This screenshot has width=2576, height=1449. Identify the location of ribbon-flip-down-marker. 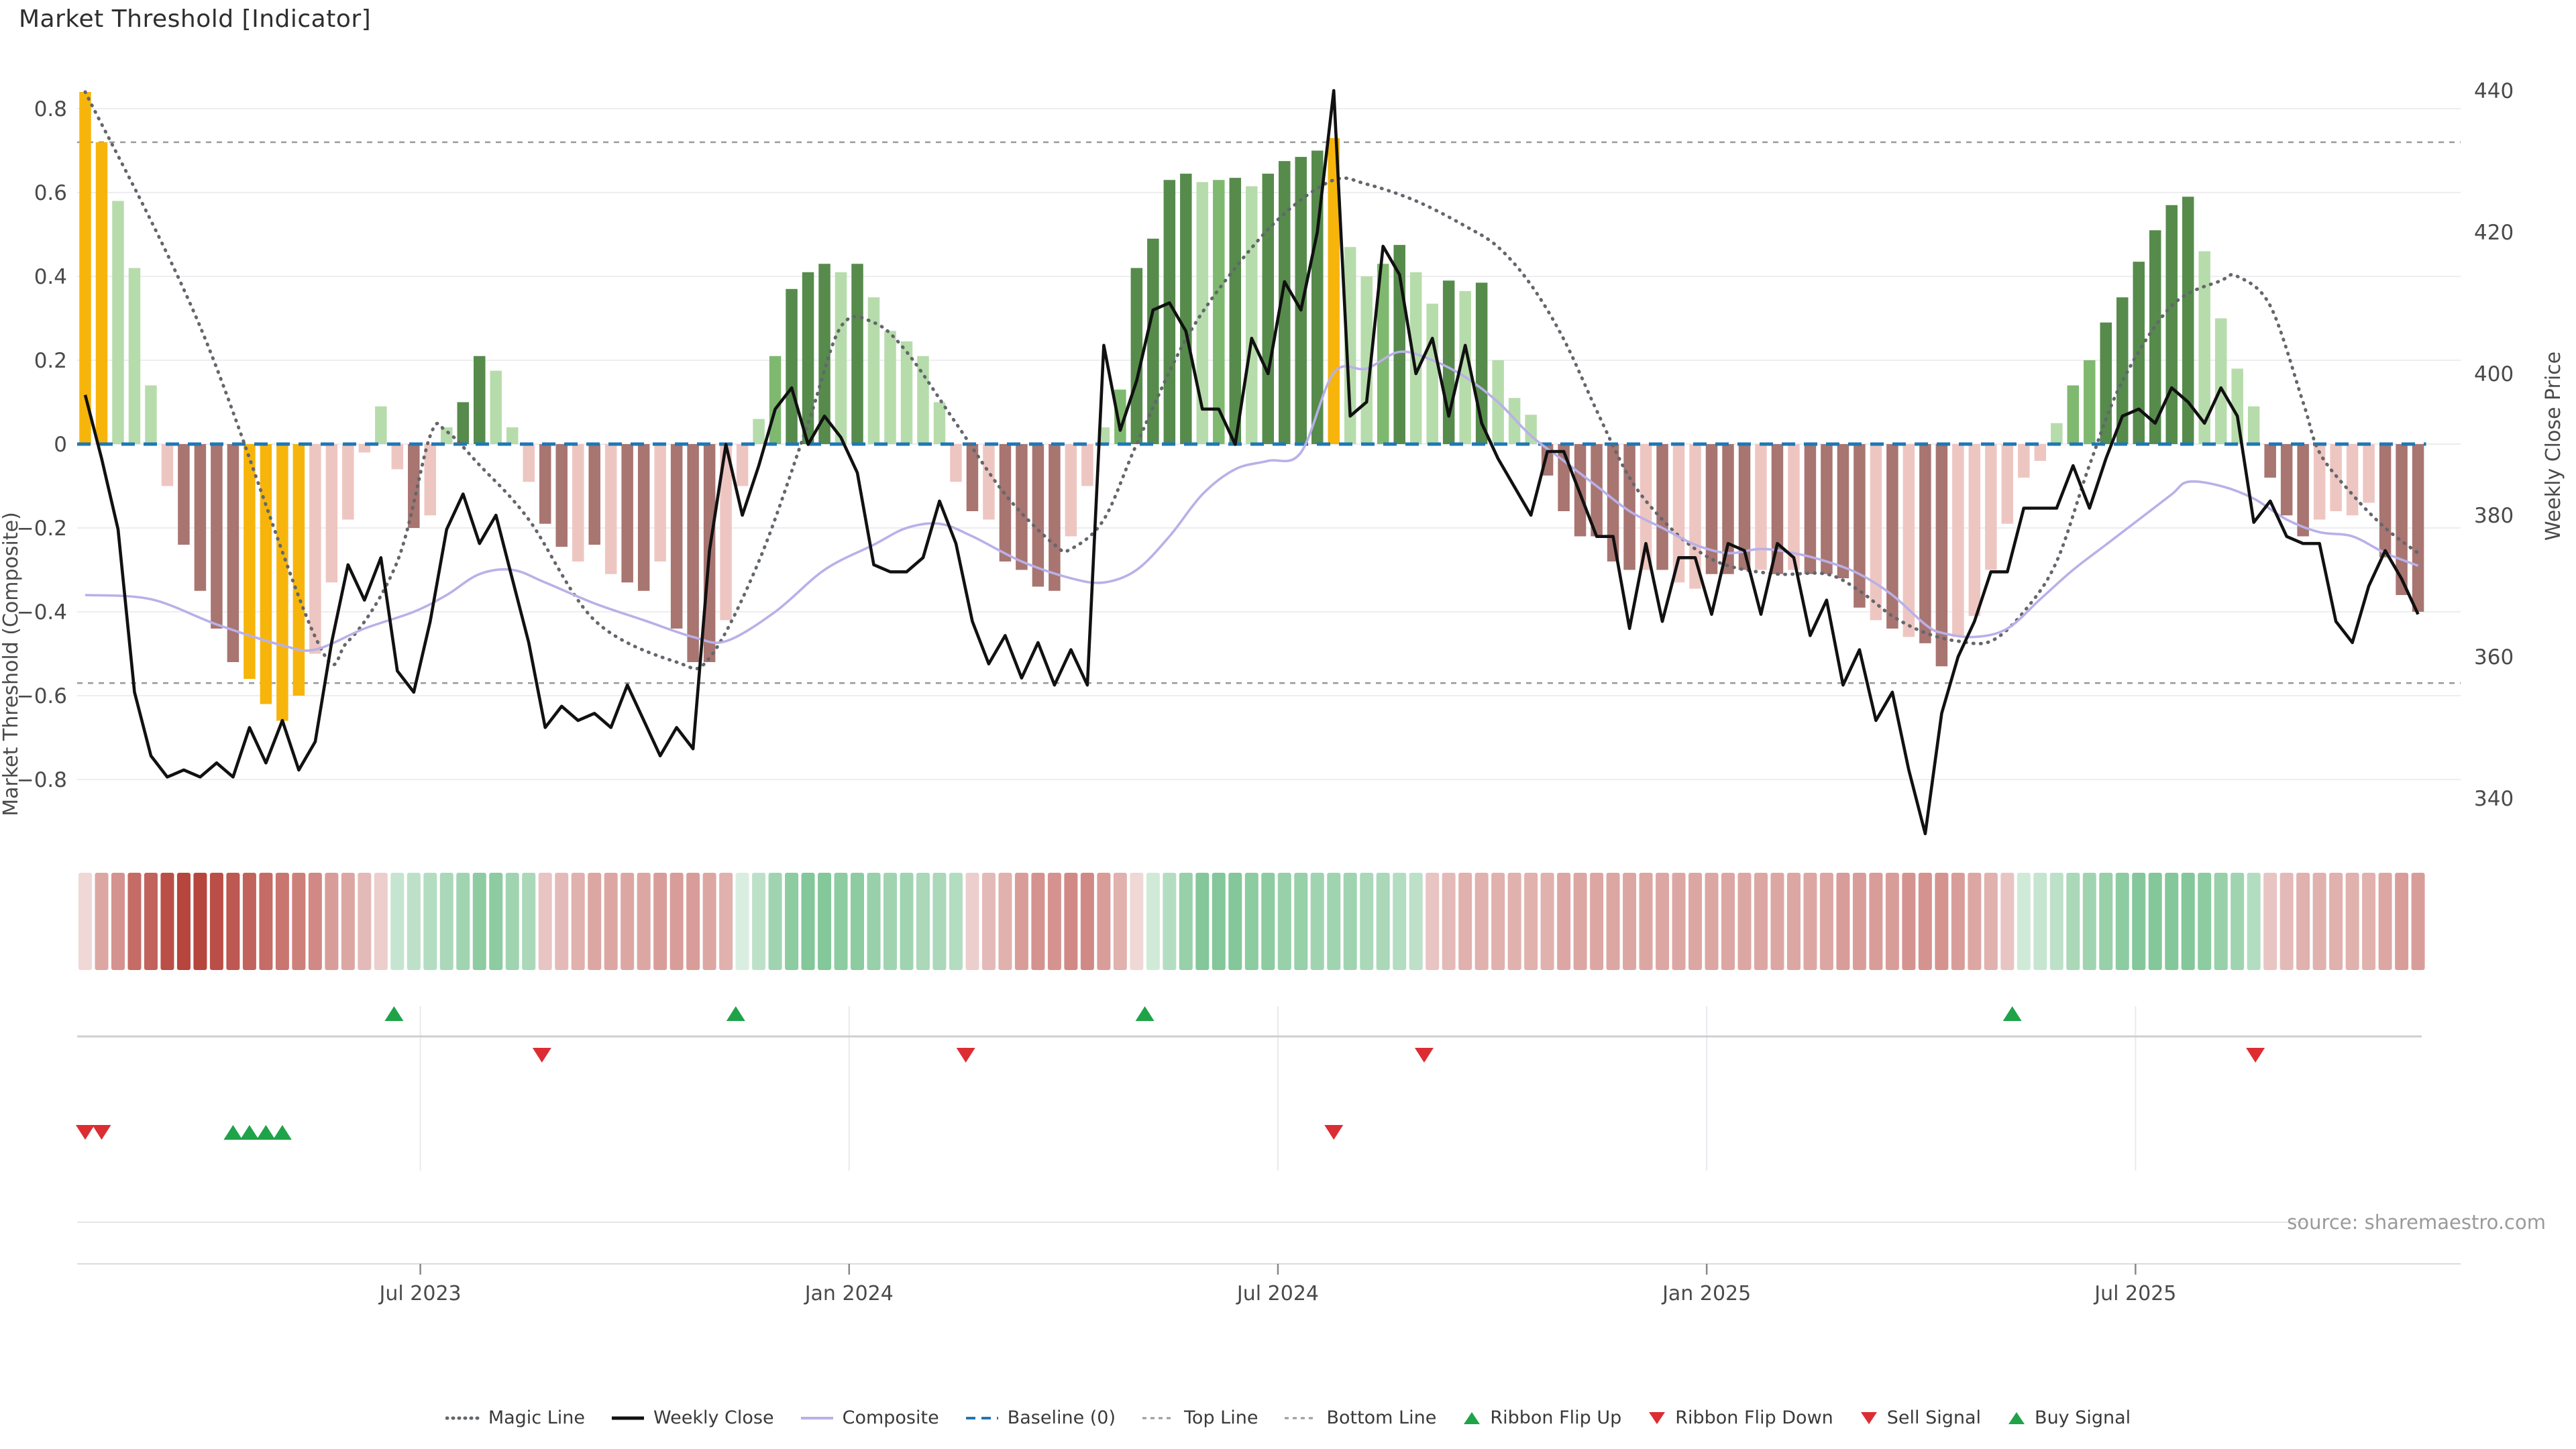
(2255, 1055).